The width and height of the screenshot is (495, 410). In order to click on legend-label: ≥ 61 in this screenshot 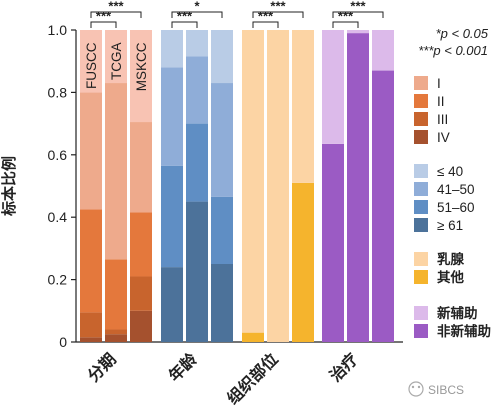, I will do `click(450, 225)`.